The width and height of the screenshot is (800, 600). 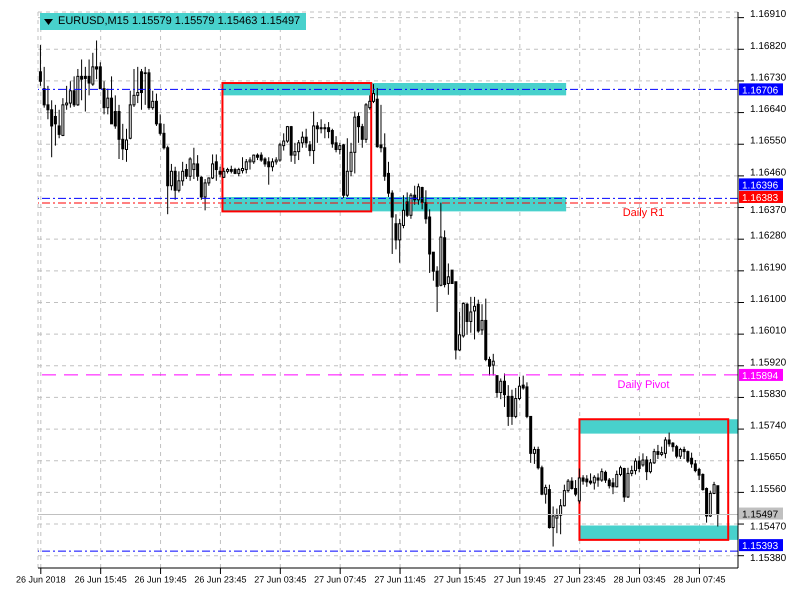 What do you see at coordinates (760, 376) in the screenshot?
I see `text: 1.15894` at bounding box center [760, 376].